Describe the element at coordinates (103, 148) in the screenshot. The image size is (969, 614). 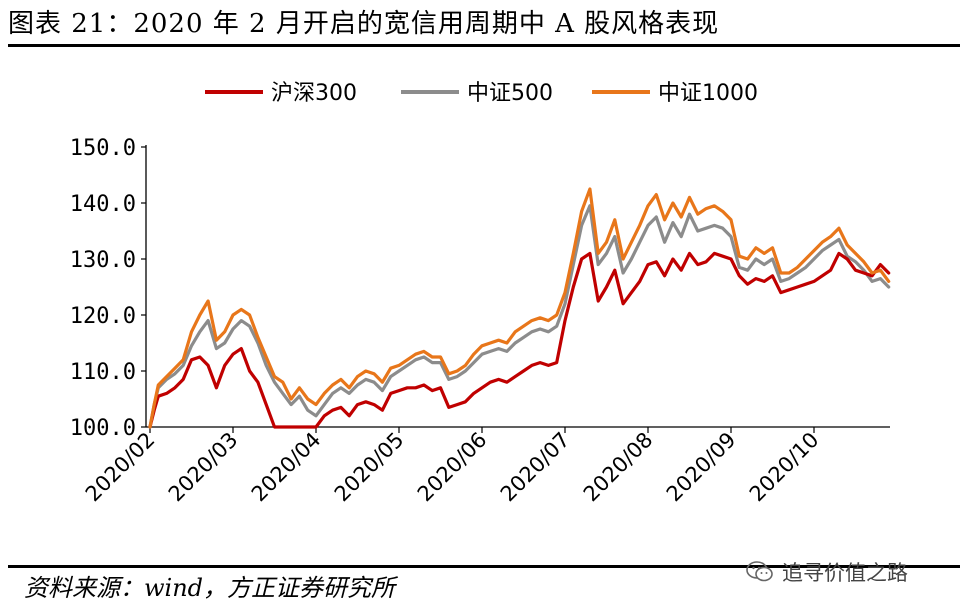
I see `y-tick-label: 150.0` at that location.